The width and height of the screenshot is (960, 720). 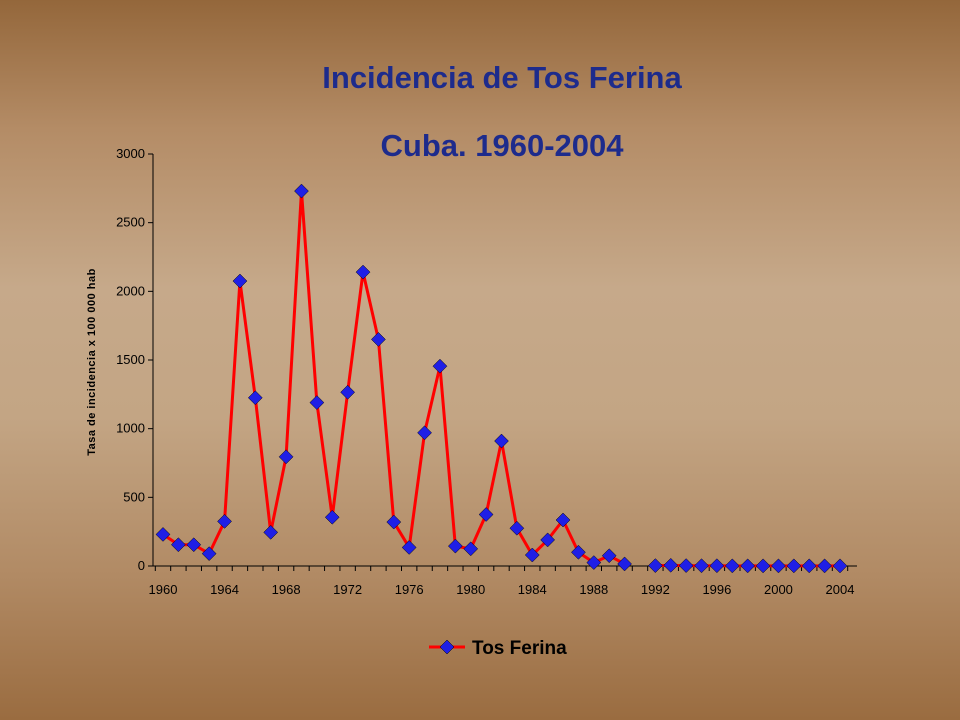 What do you see at coordinates (286, 589) in the screenshot?
I see `x-tick-label: 1968` at bounding box center [286, 589].